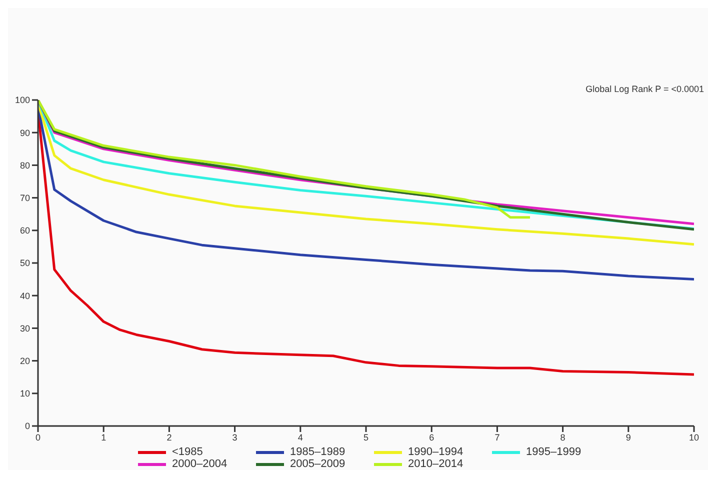 Image resolution: width=720 pixels, height=480 pixels. I want to click on x-tick-label: 8, so click(563, 437).